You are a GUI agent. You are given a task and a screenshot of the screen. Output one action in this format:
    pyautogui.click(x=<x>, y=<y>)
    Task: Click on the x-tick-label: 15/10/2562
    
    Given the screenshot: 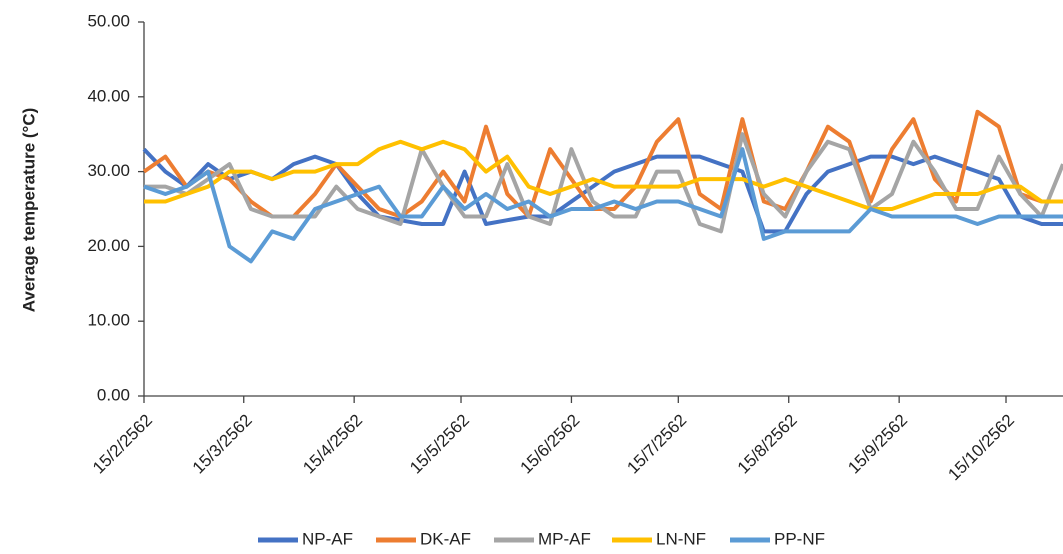 What is the action you would take?
    pyautogui.click(x=981, y=448)
    